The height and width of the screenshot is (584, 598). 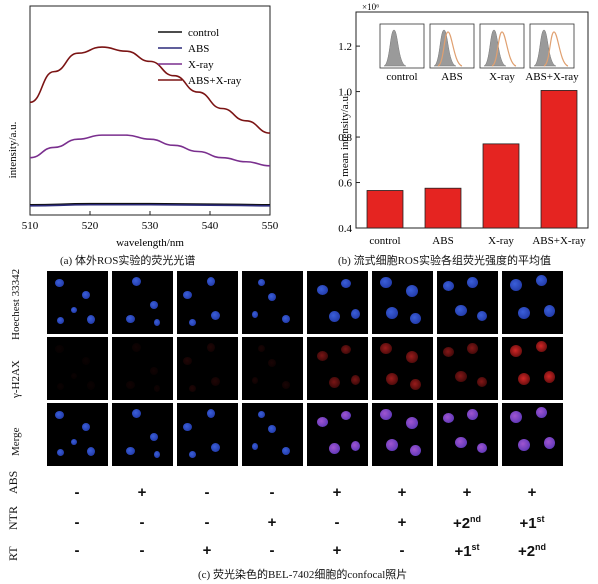 What do you see at coordinates (395, 48) in the screenshot?
I see `inset-histogram-control` at bounding box center [395, 48].